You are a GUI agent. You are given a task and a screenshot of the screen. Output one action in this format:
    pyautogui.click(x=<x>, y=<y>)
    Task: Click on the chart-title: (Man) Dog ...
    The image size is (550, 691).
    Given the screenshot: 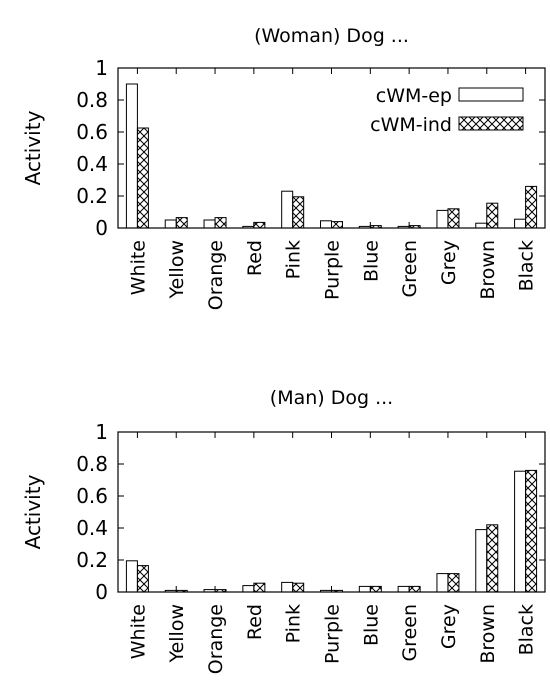 What is the action you would take?
    pyautogui.click(x=331, y=398)
    